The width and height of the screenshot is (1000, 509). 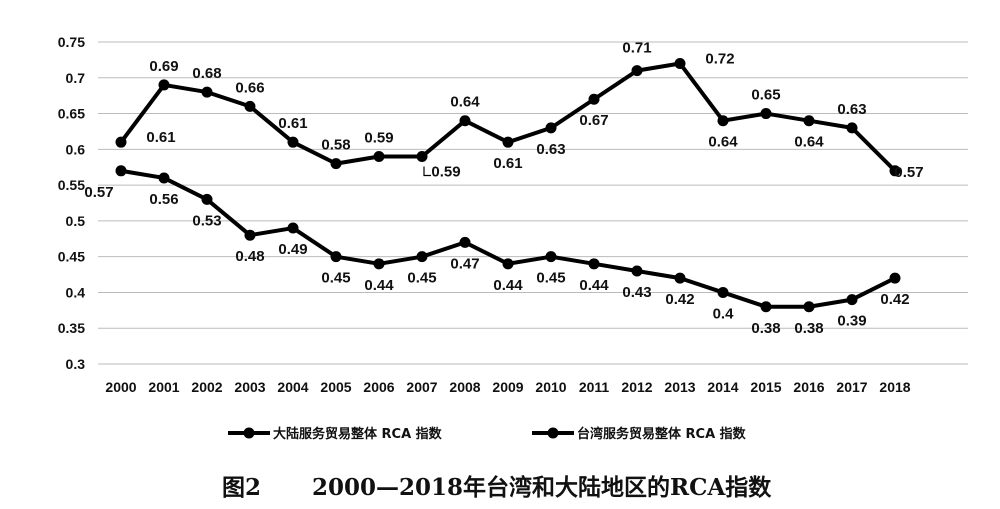 What do you see at coordinates (163, 387) in the screenshot?
I see `x-tick-label: 2001` at bounding box center [163, 387].